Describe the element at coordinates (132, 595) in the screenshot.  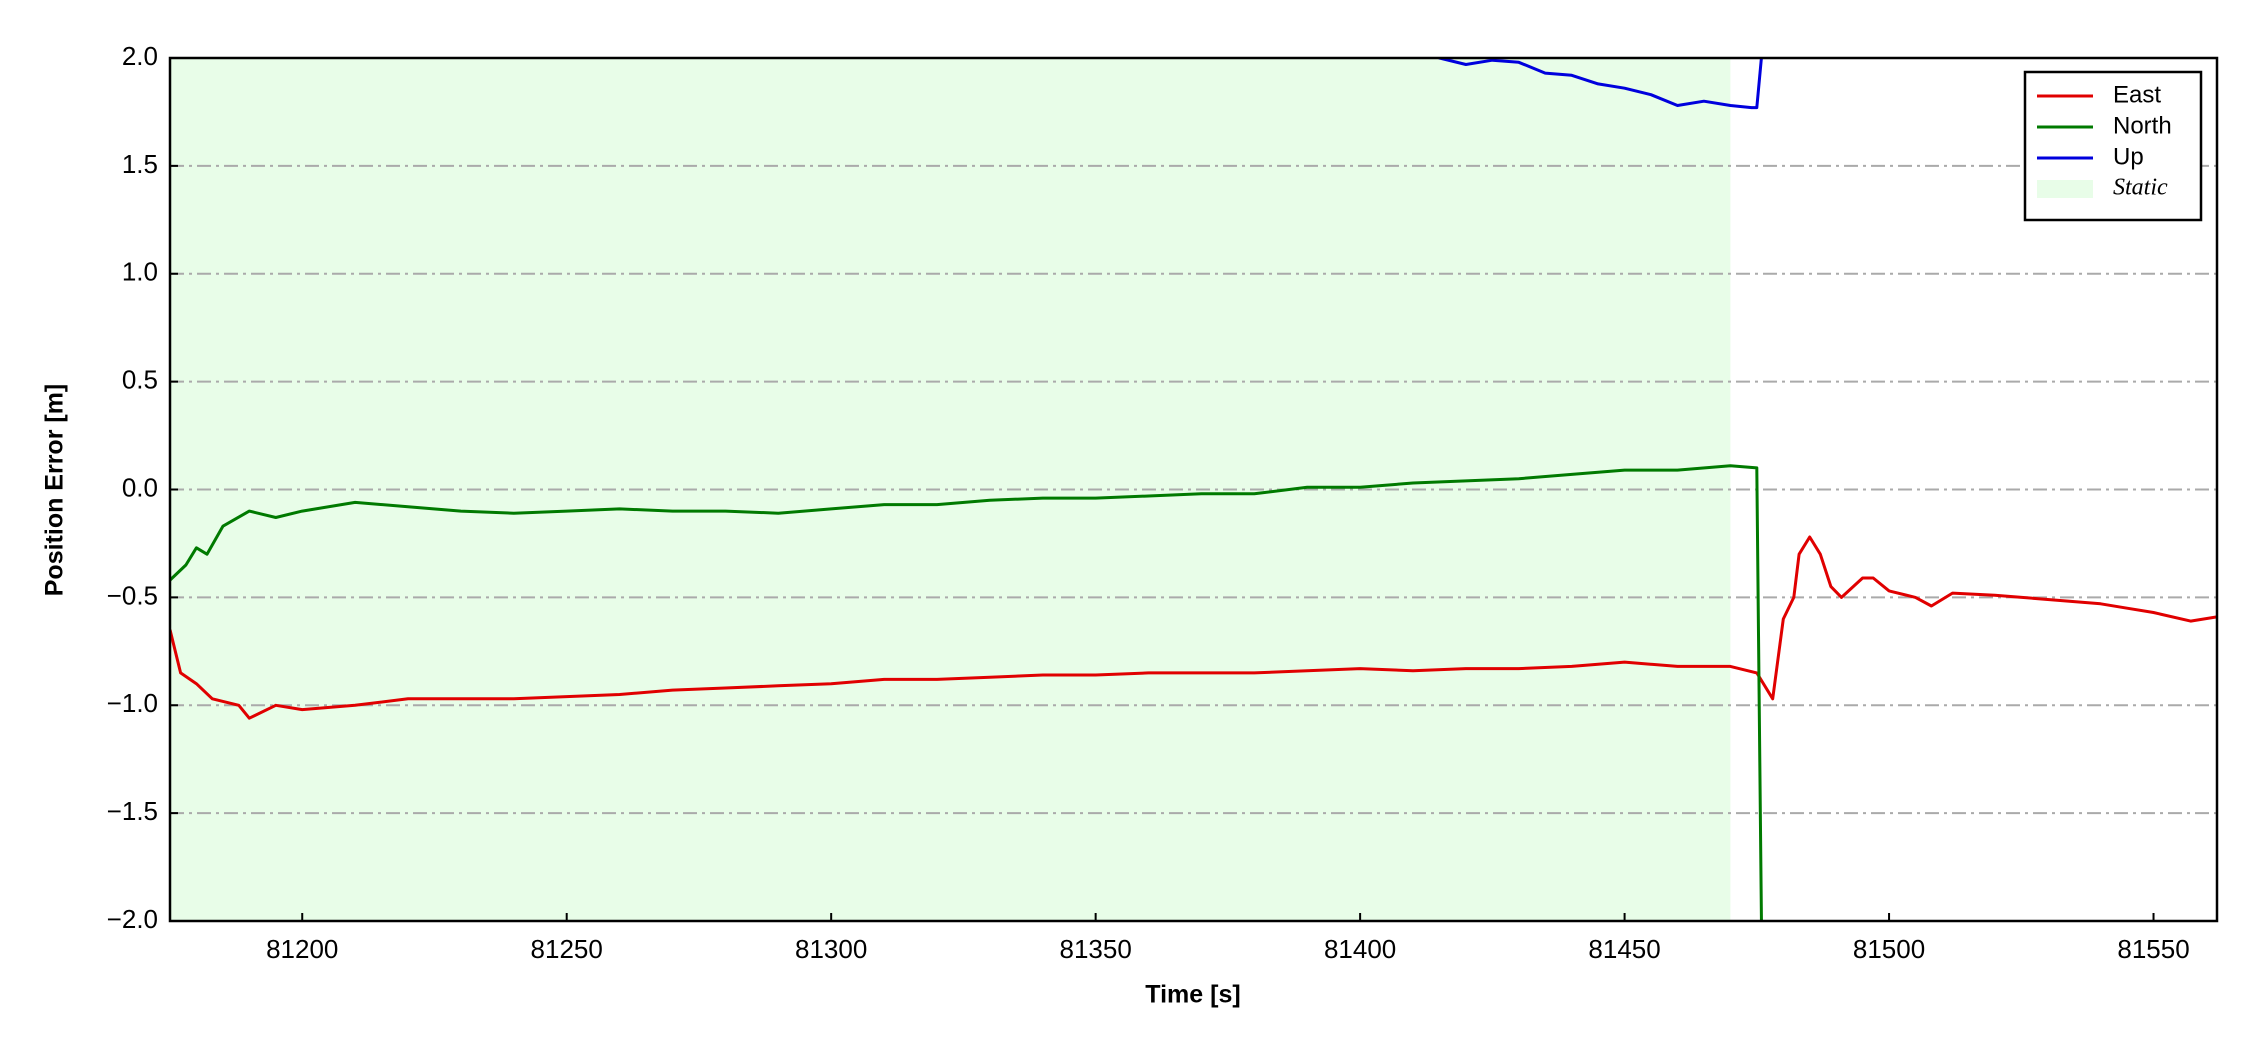
I see `y-tick-label: −0.5` at that location.